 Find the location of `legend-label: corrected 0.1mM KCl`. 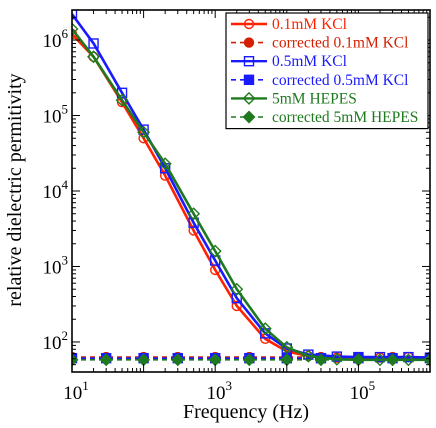

legend-label: corrected 0.1mM KCl is located at coordinates (340, 43).